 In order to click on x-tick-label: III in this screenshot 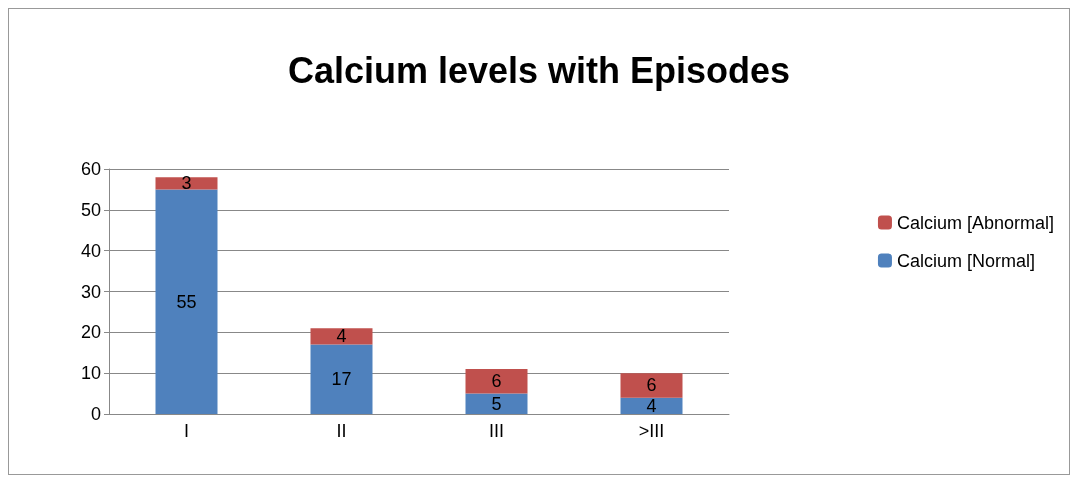, I will do `click(496, 431)`.